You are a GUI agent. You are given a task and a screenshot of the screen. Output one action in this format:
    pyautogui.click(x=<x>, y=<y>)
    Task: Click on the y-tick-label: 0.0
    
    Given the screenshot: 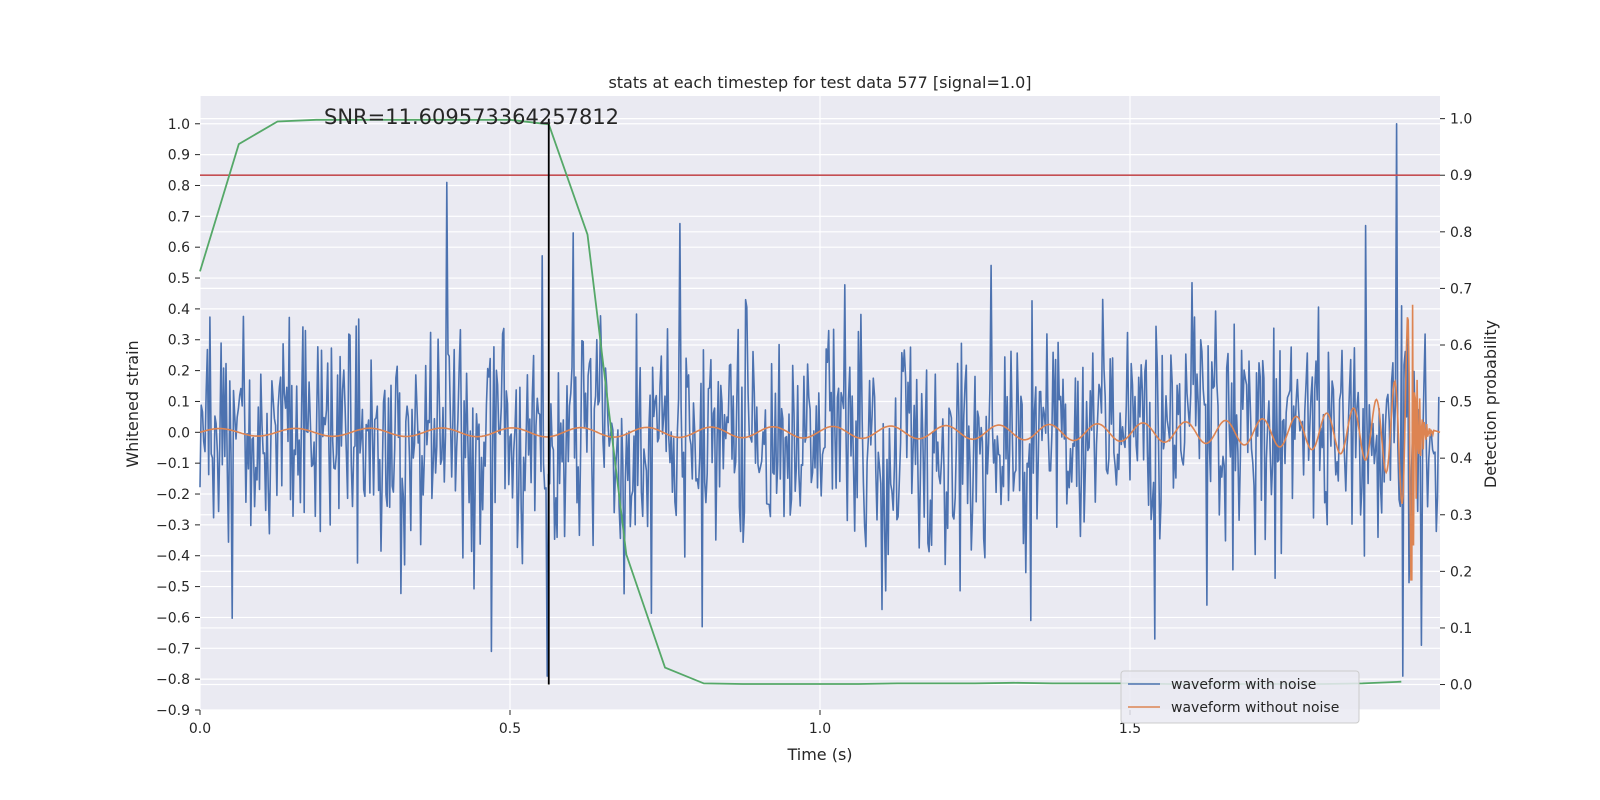 What is the action you would take?
    pyautogui.click(x=179, y=433)
    